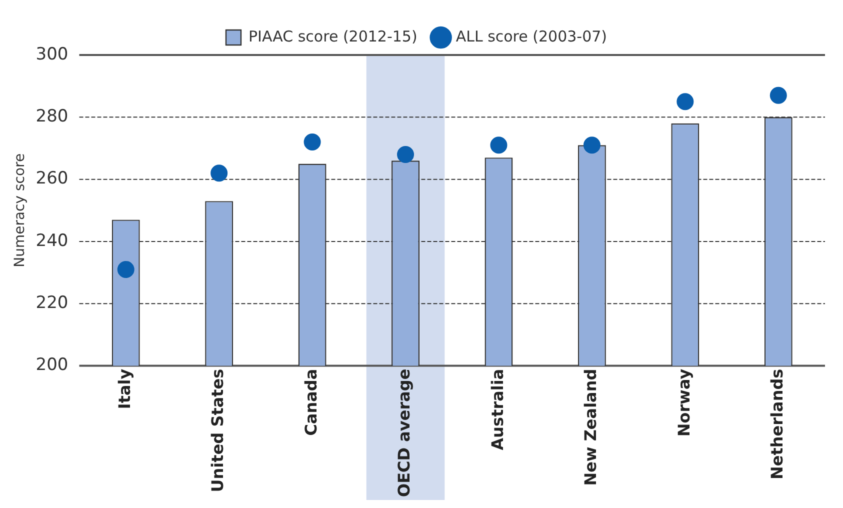 Image resolution: width=843 pixels, height=508 pixels. Describe the element at coordinates (590, 427) in the screenshot. I see `x-tick-label: New Zealand` at that location.